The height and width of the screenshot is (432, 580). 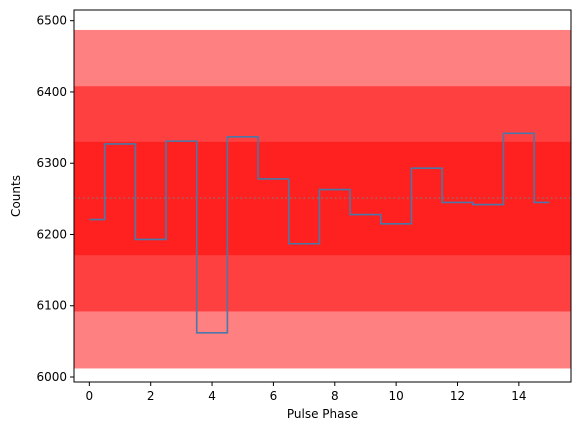 I want to click on x-tick-label: 6, so click(x=274, y=396).